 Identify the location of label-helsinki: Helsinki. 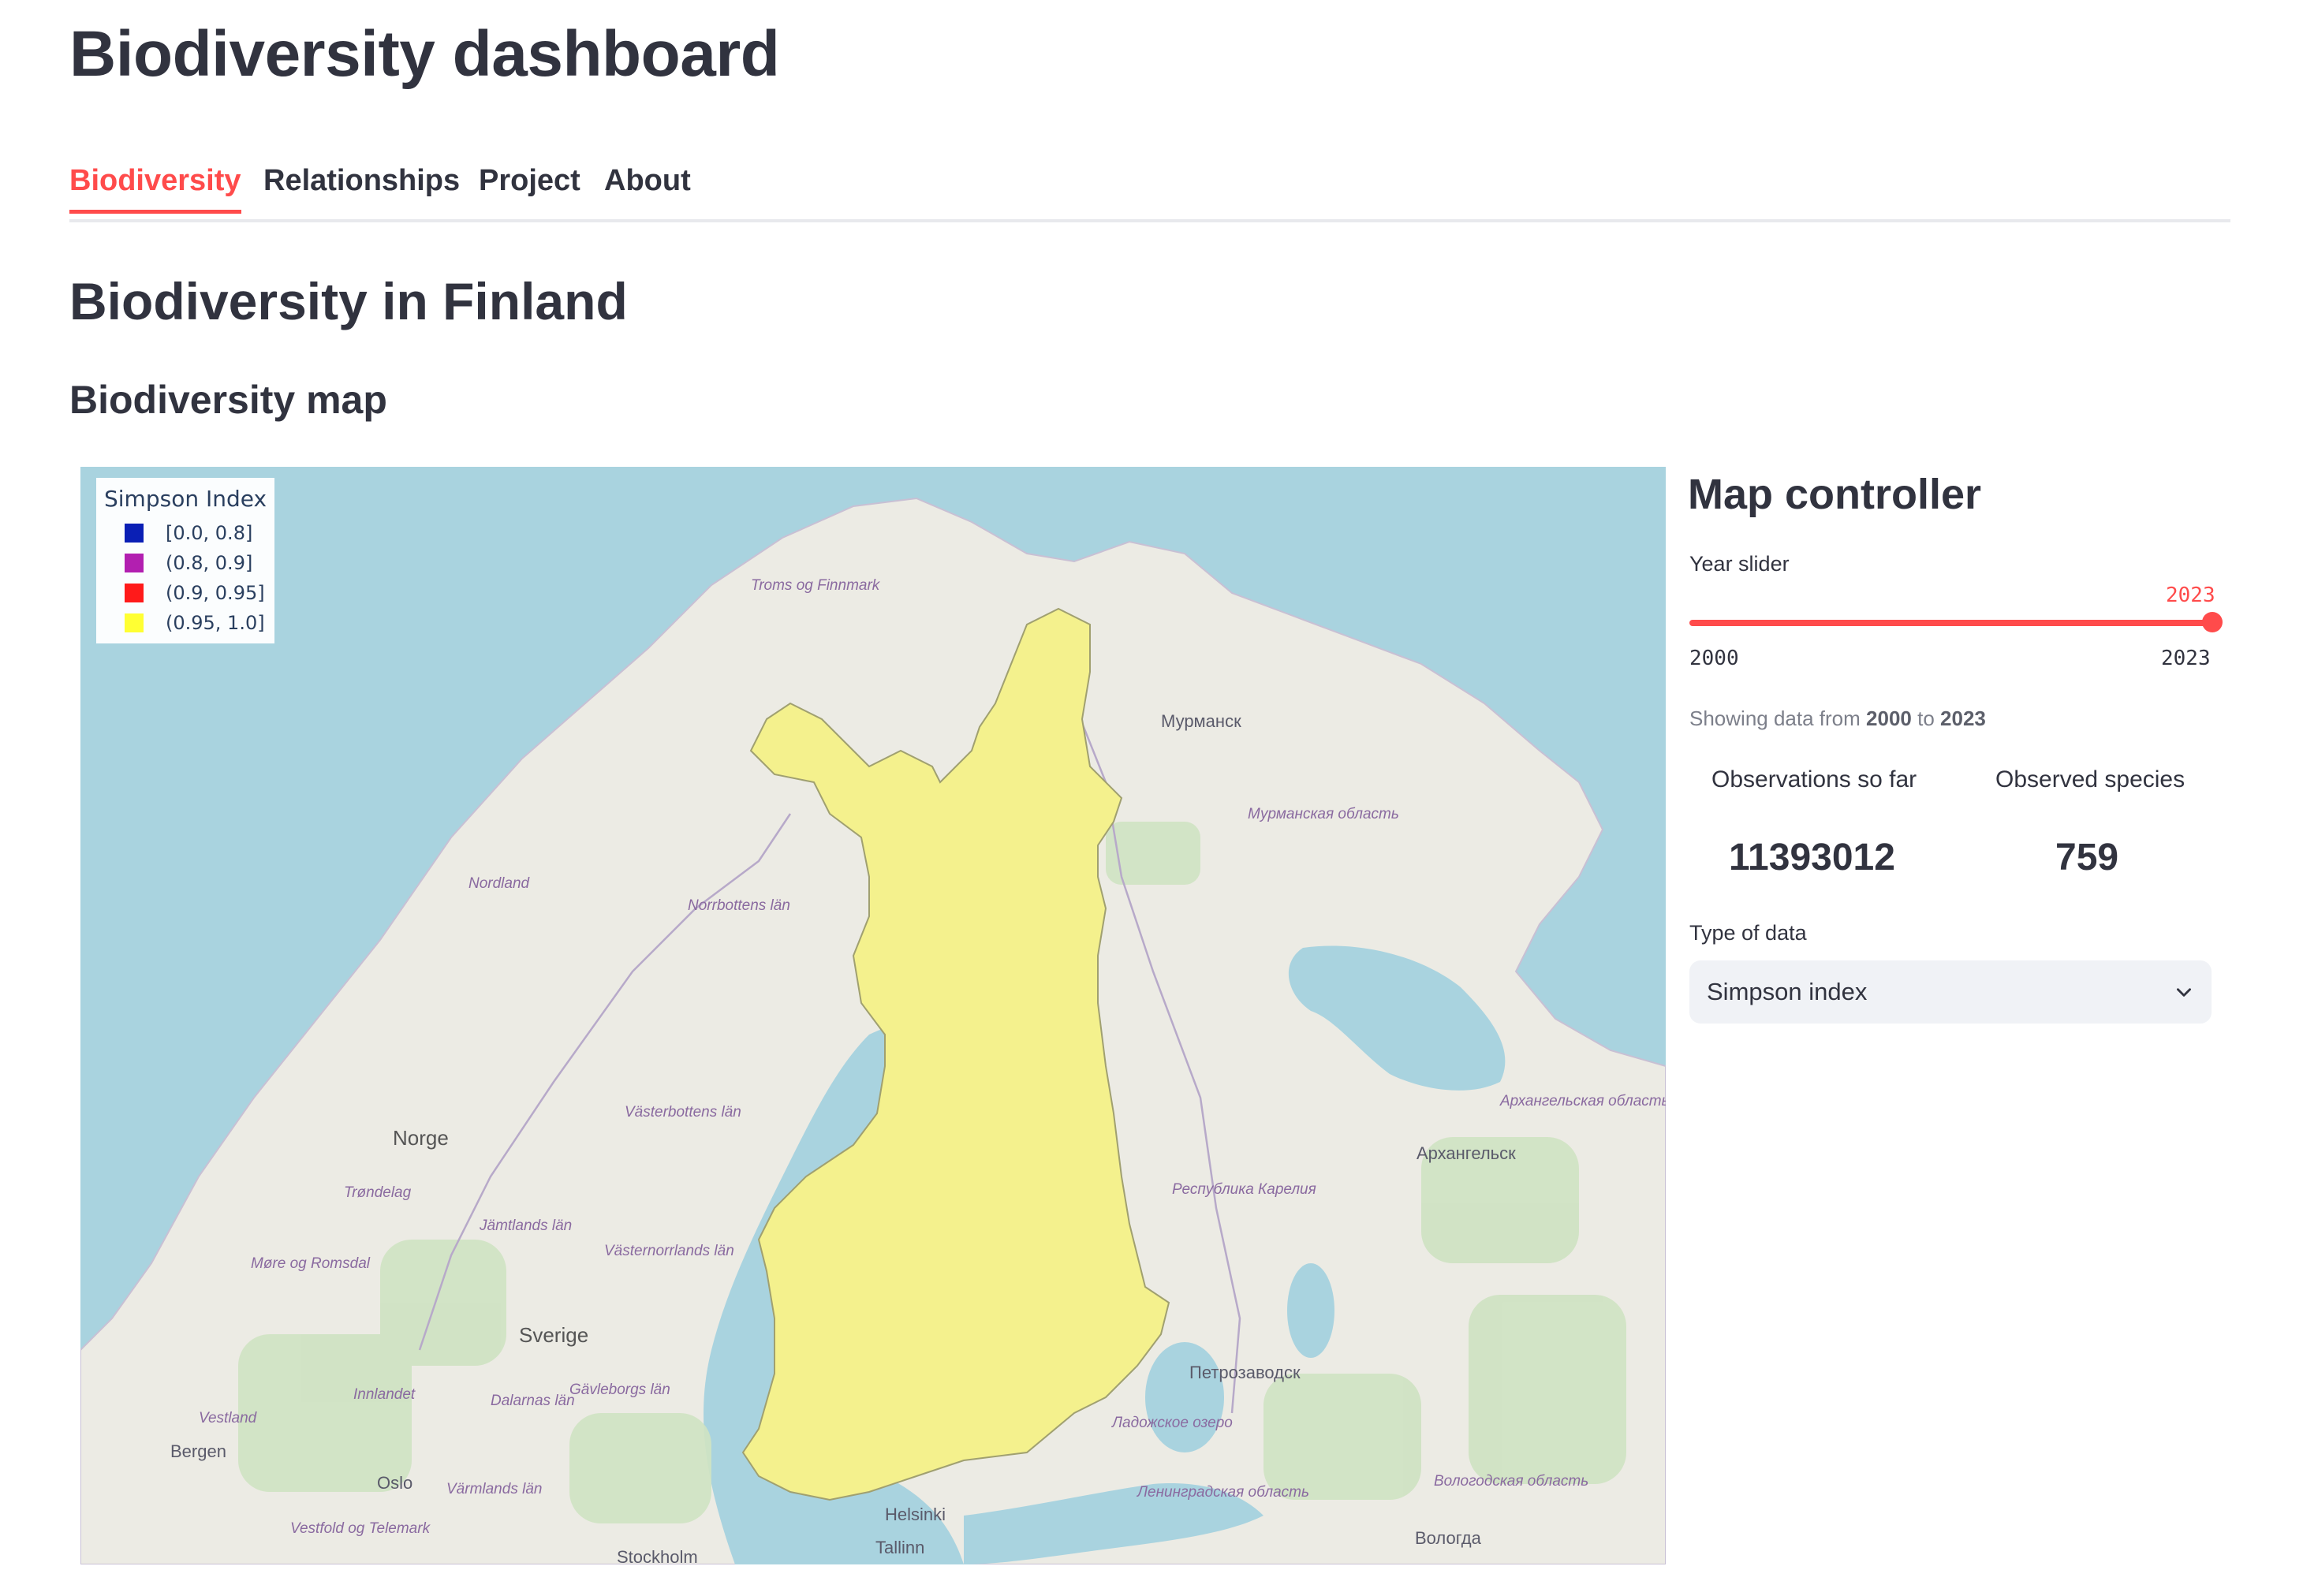
(915, 1514).